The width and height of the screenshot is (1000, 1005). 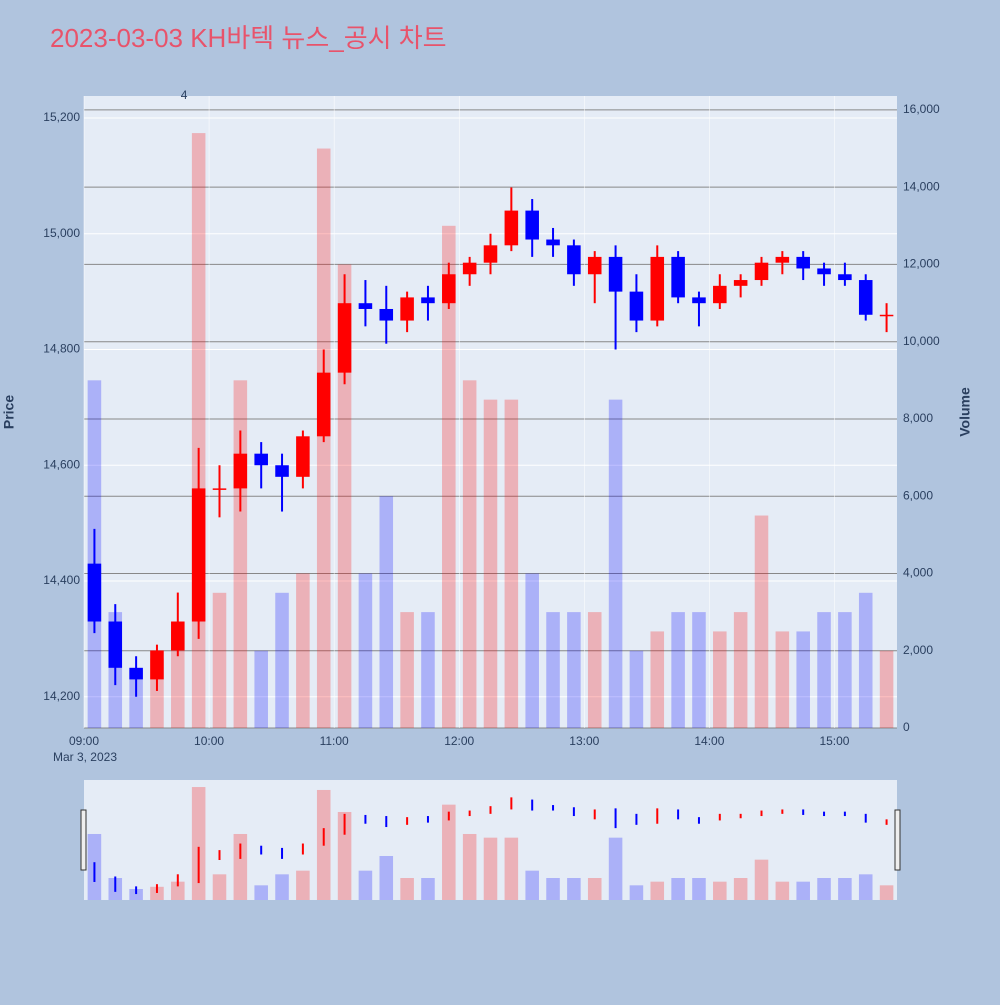 I want to click on y-tick-label: 14,800, so click(x=61, y=349).